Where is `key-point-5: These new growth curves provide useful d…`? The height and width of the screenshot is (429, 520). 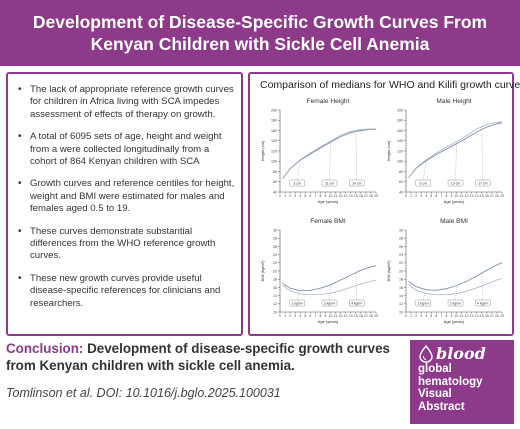 key-point-5: These new growth curves provide useful d… is located at coordinates (125, 291).